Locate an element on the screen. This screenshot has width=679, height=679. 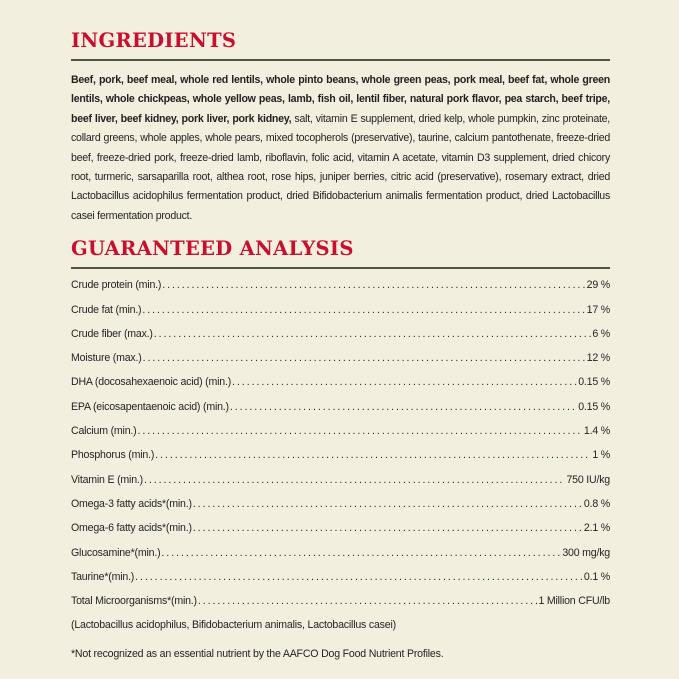
nutrient-value: 12 % is located at coordinates (598, 358).